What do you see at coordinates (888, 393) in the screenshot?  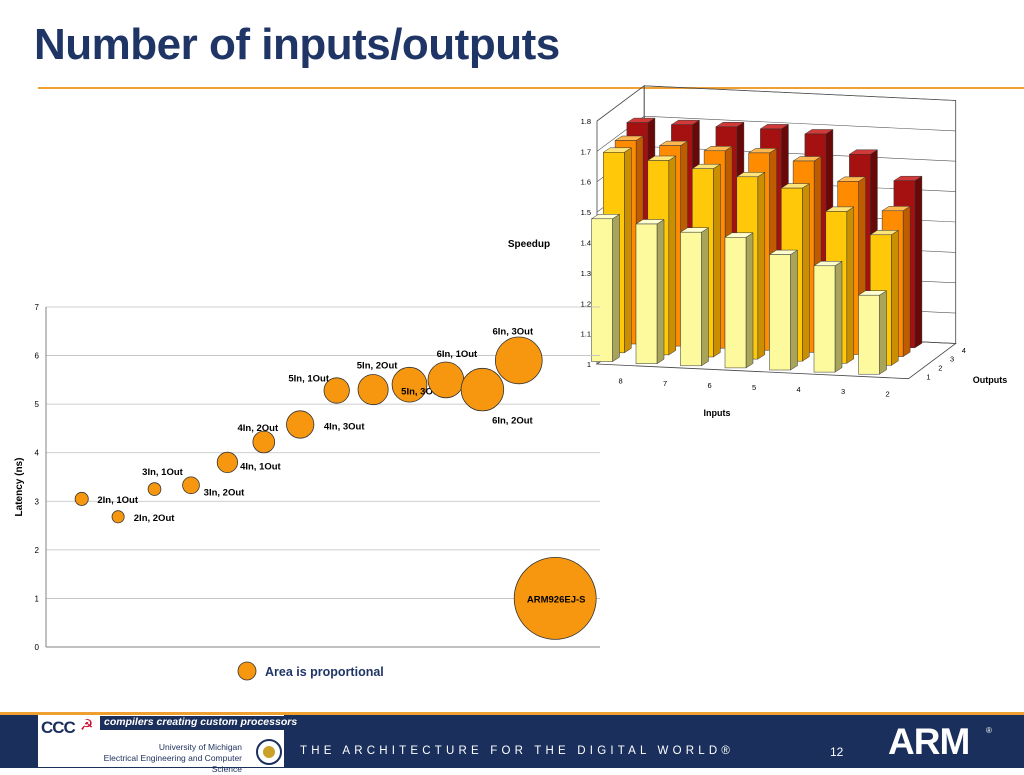 I see `bar-chart-x-tick-label: 2` at bounding box center [888, 393].